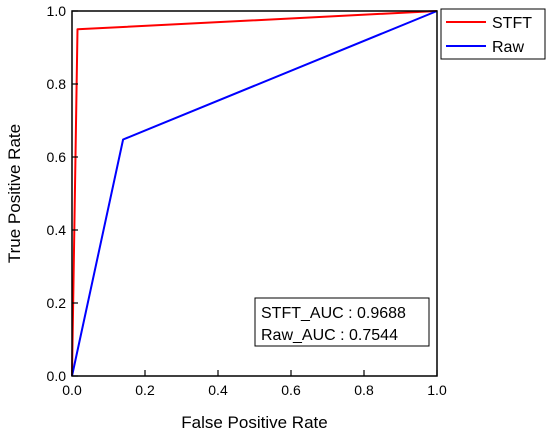 The height and width of the screenshot is (438, 550). What do you see at coordinates (57, 157) in the screenshot?
I see `y-tick-label: 0.6` at bounding box center [57, 157].